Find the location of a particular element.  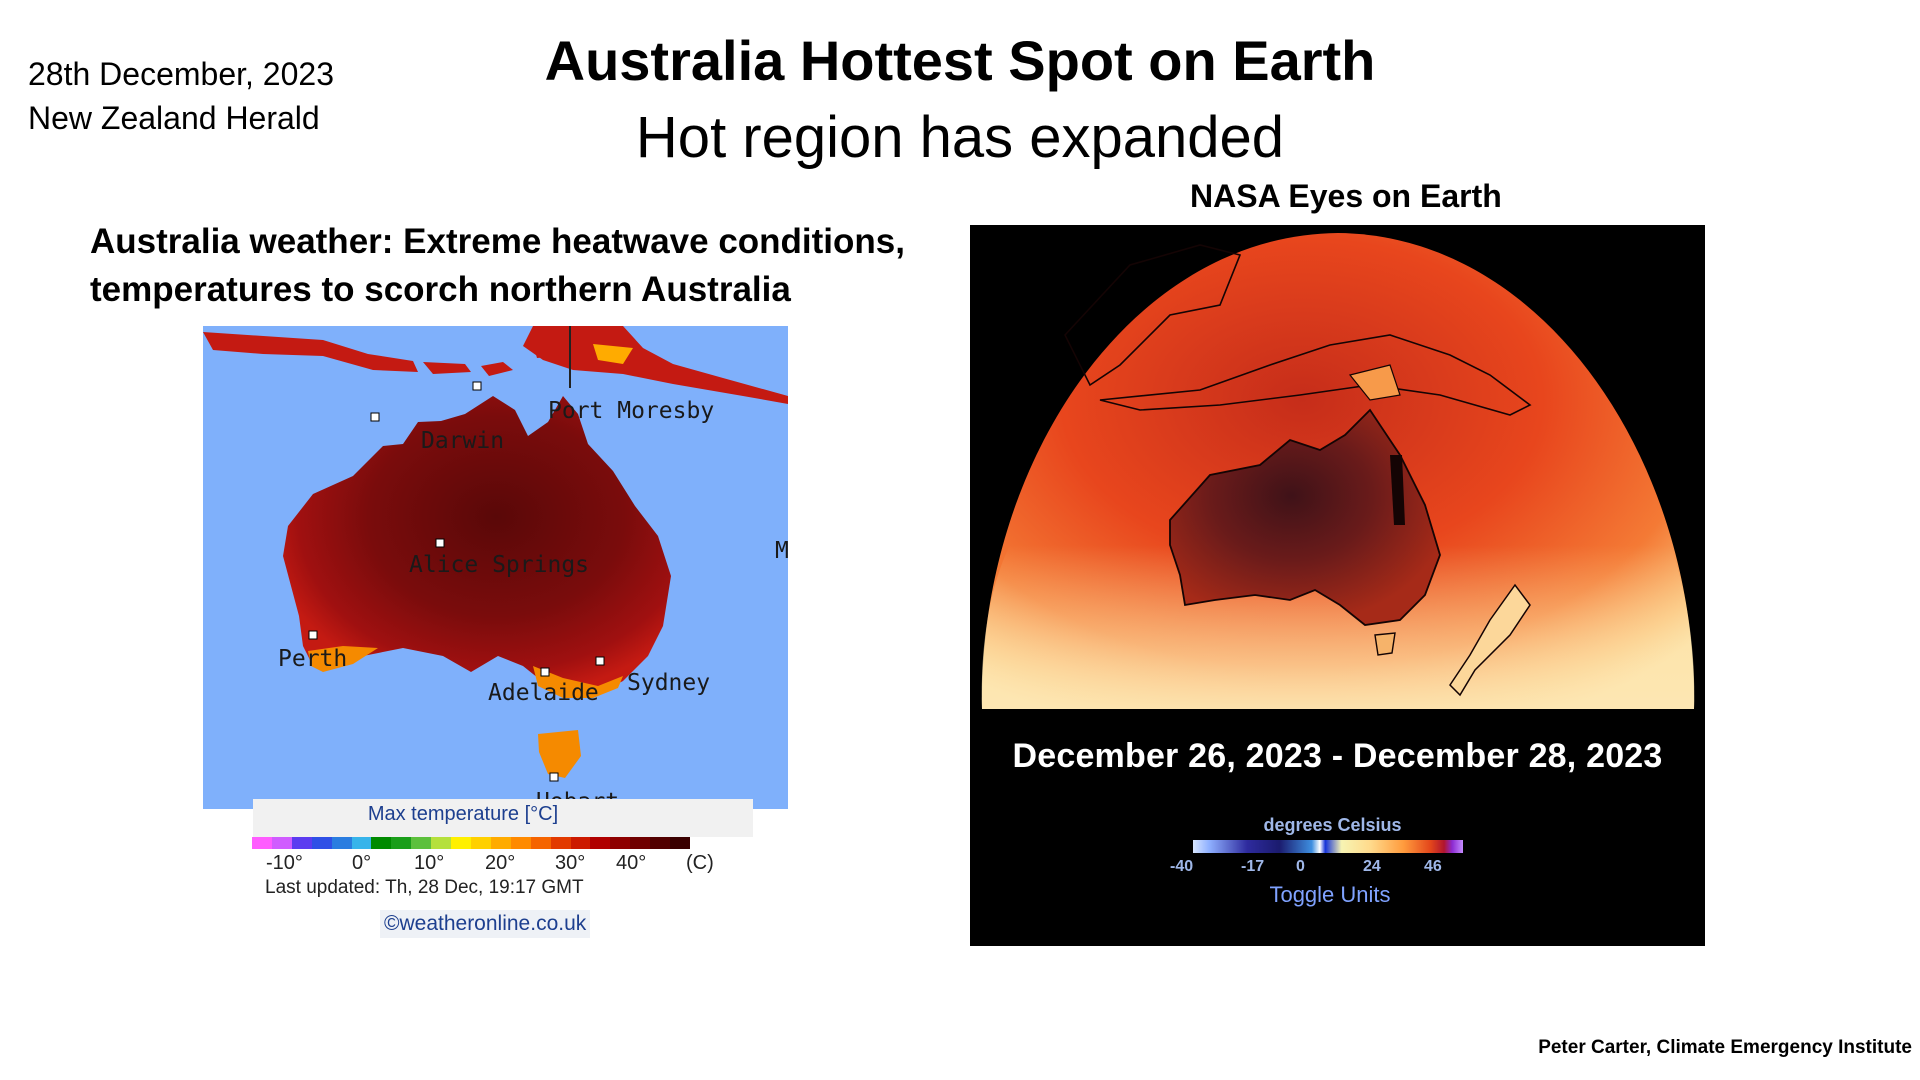

scale-tick: 46 is located at coordinates (1433, 866).